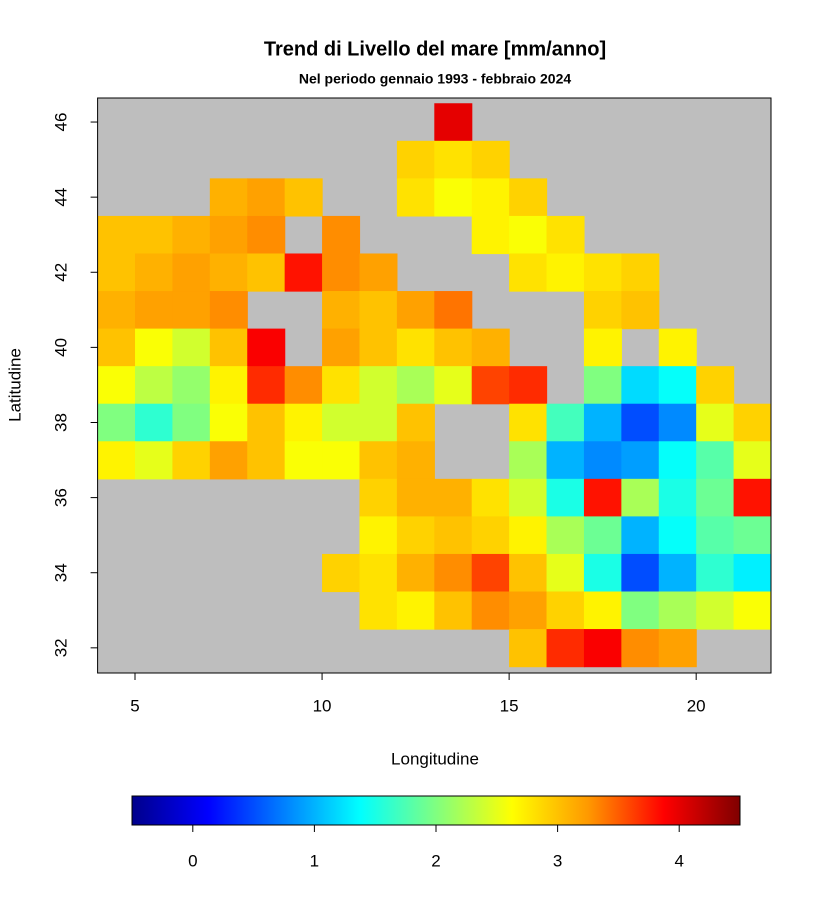 The width and height of the screenshot is (825, 900). What do you see at coordinates (192, 860) in the screenshot?
I see `colorbar-tick-label: 0` at bounding box center [192, 860].